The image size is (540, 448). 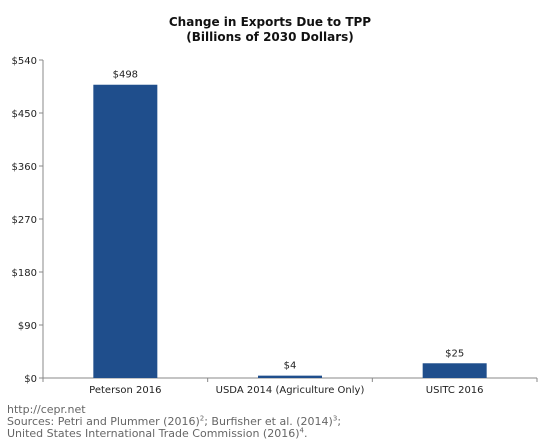 What do you see at coordinates (305, 433) in the screenshot?
I see `usitc-end: .` at bounding box center [305, 433].